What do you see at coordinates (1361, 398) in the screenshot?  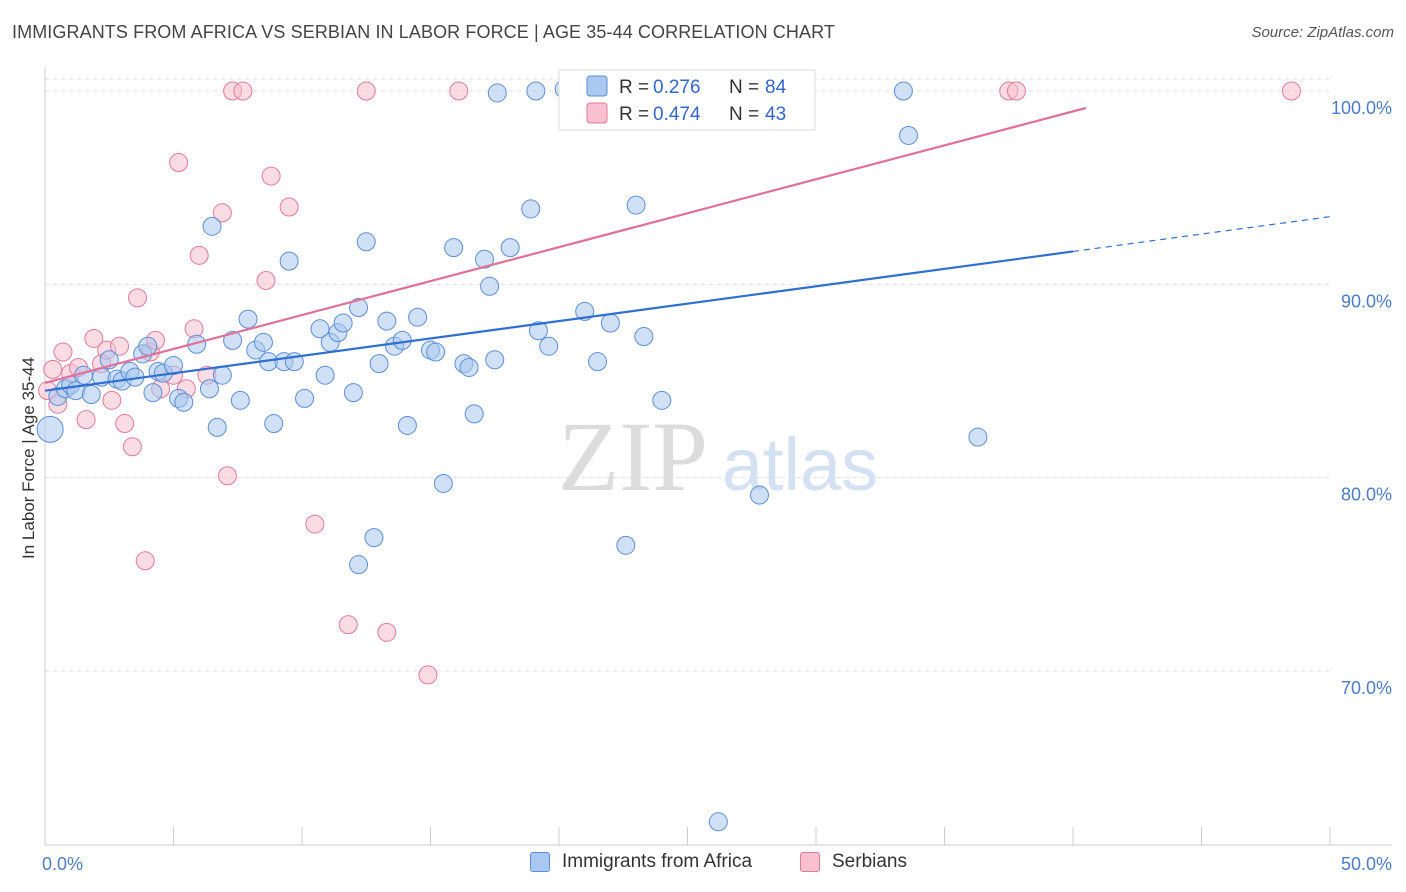 I see `y-tick-labels: 100.0% 90.0% 80.0% 70.0%` at bounding box center [1361, 398].